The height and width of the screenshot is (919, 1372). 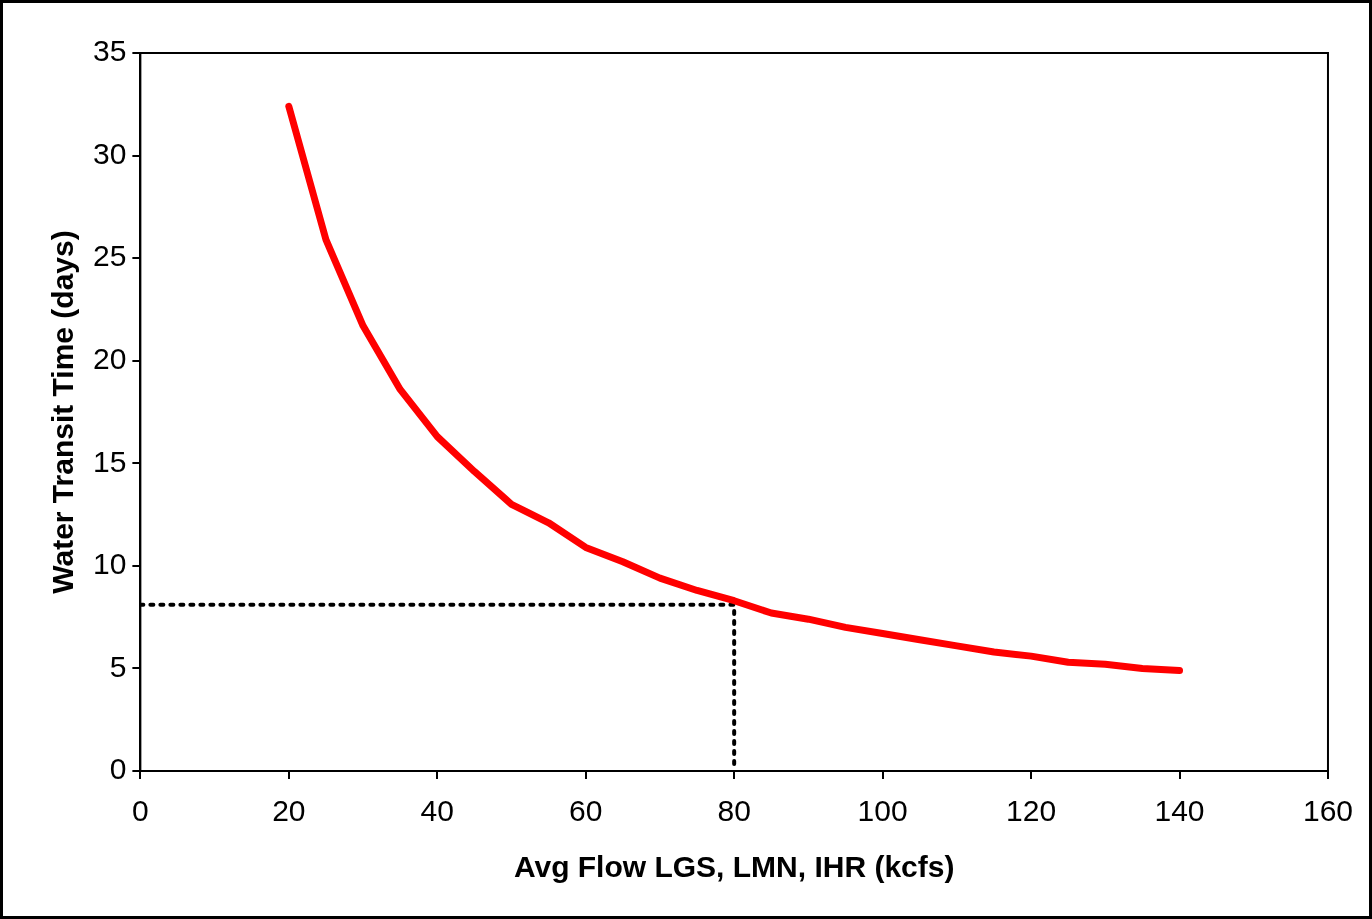 I want to click on y-tick-label: 10, so click(x=109, y=564).